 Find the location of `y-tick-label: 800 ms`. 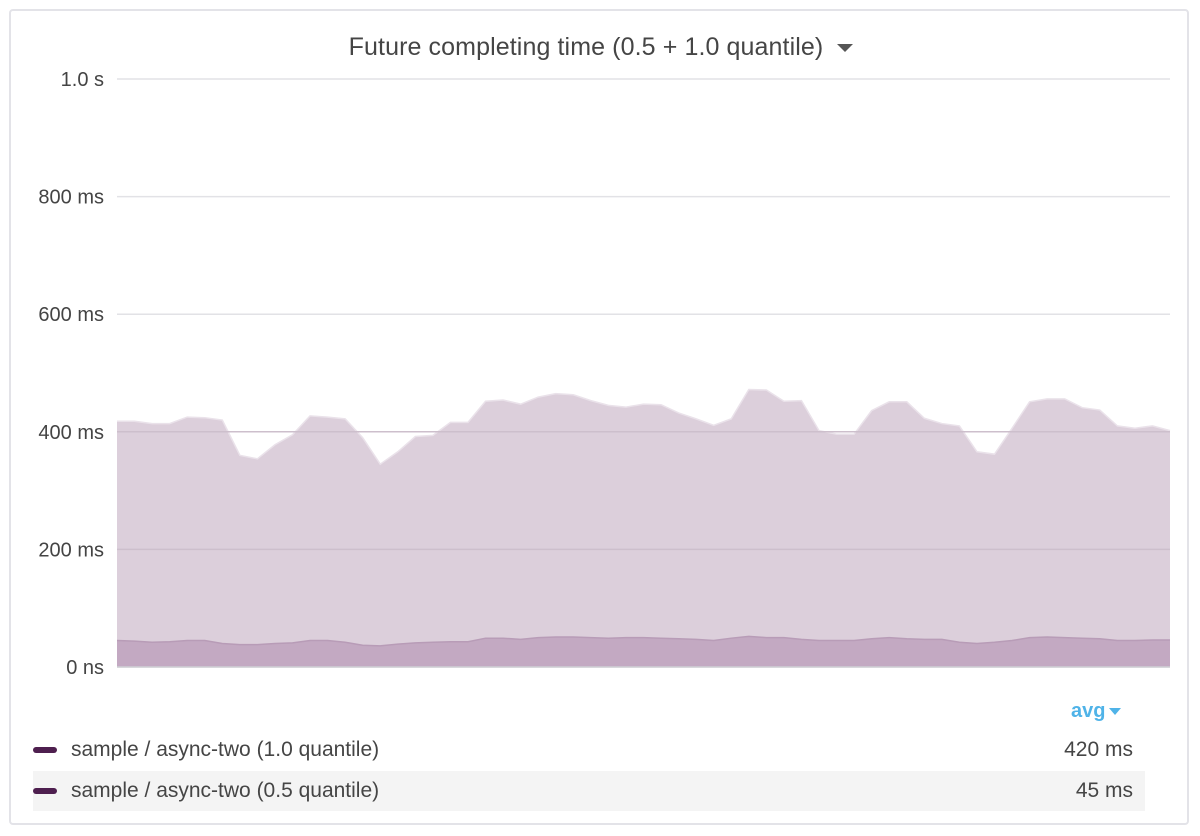

y-tick-label: 800 ms is located at coordinates (71, 198).